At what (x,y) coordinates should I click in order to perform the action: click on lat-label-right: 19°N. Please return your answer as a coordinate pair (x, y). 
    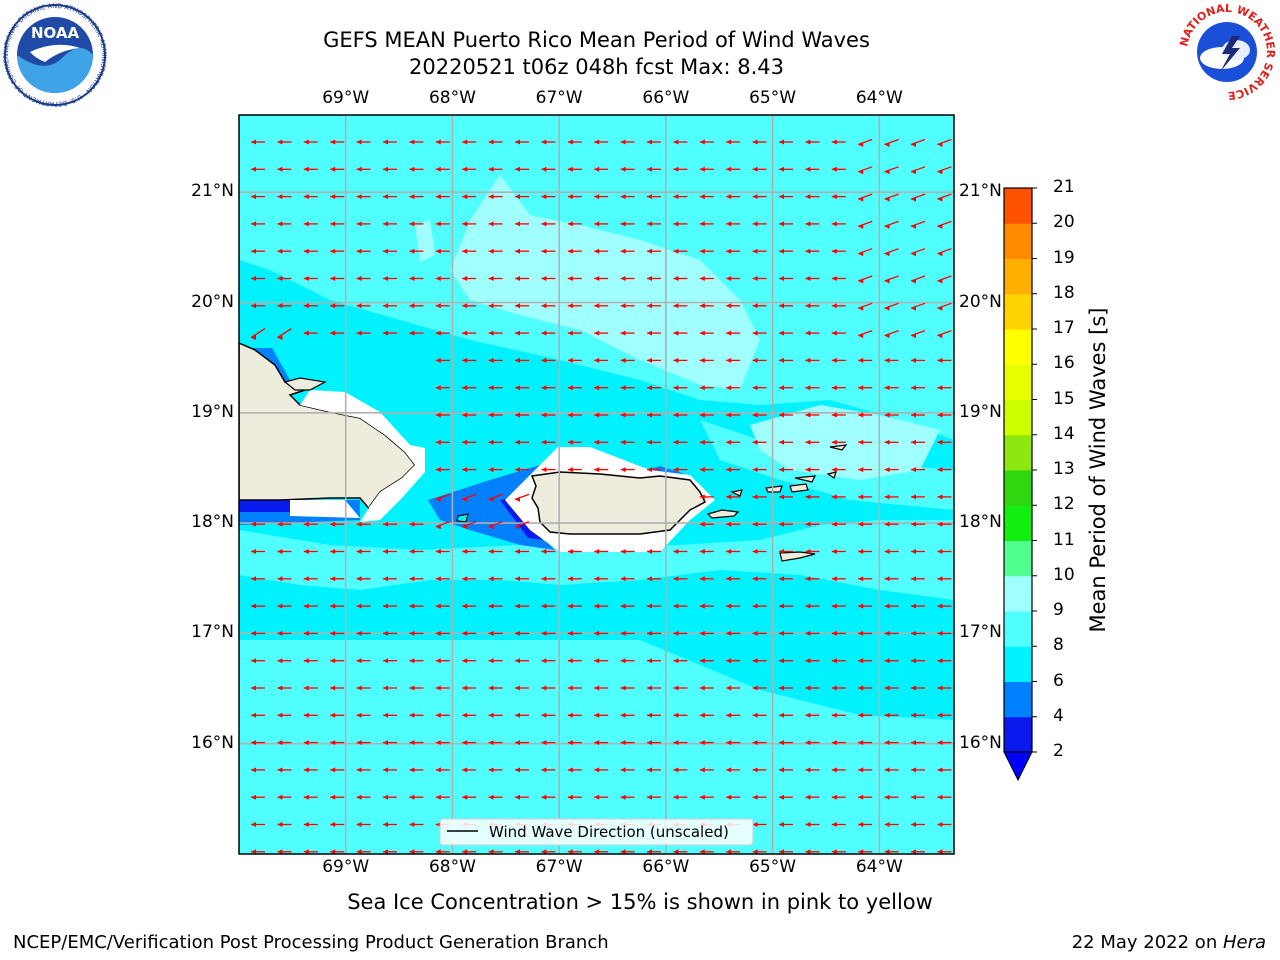
    Looking at the image, I should click on (980, 411).